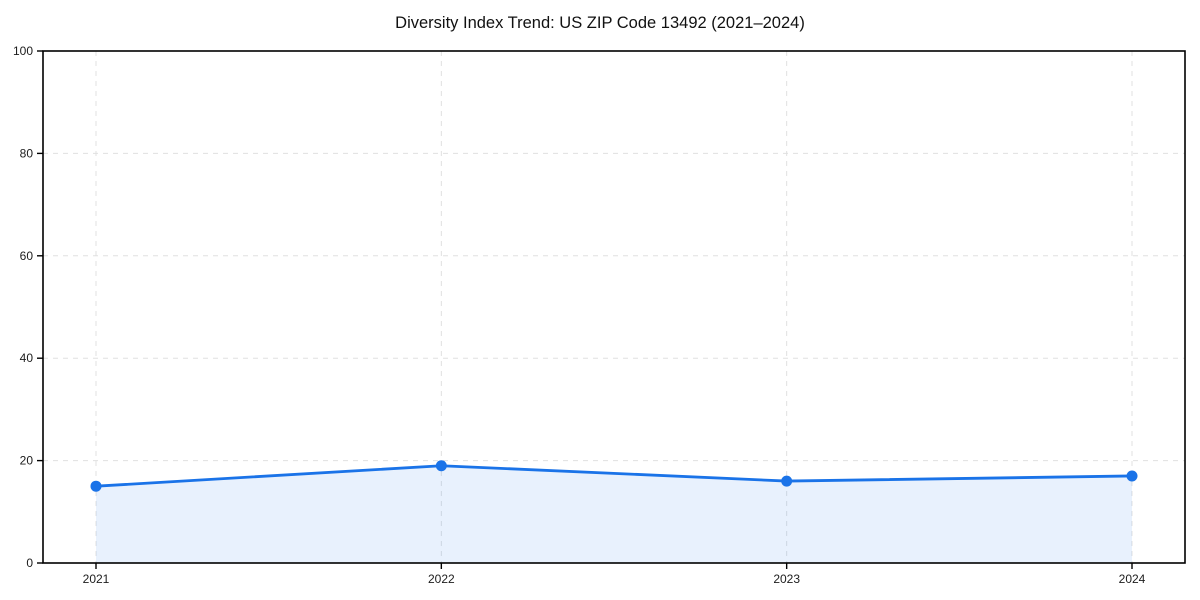 The height and width of the screenshot is (600, 1200). I want to click on area-fill, so click(614, 514).